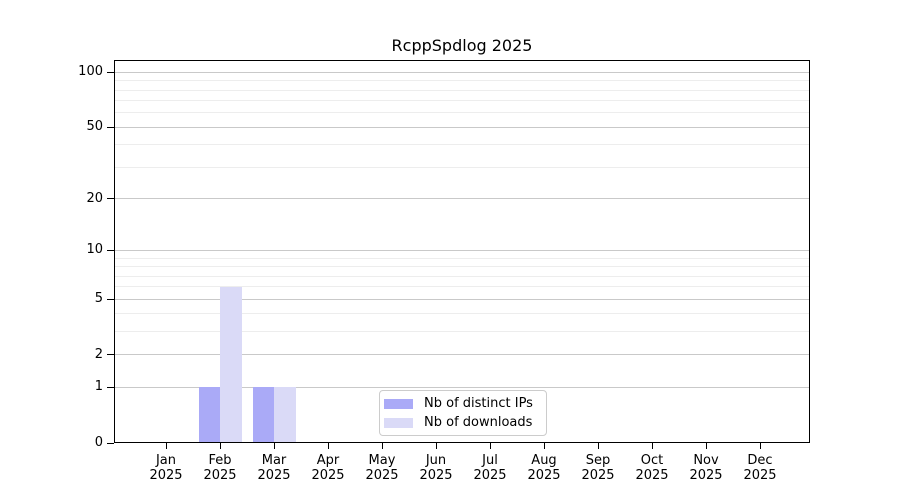  What do you see at coordinates (478, 403) in the screenshot?
I see `legend-label-distinct-ips: Nb of distinct IPs` at bounding box center [478, 403].